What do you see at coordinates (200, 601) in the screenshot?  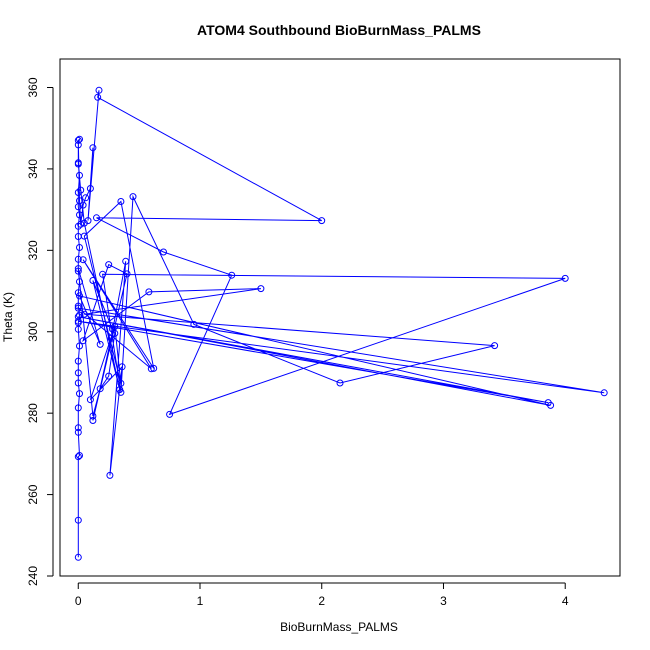 I see `x-tick-label: 1` at bounding box center [200, 601].